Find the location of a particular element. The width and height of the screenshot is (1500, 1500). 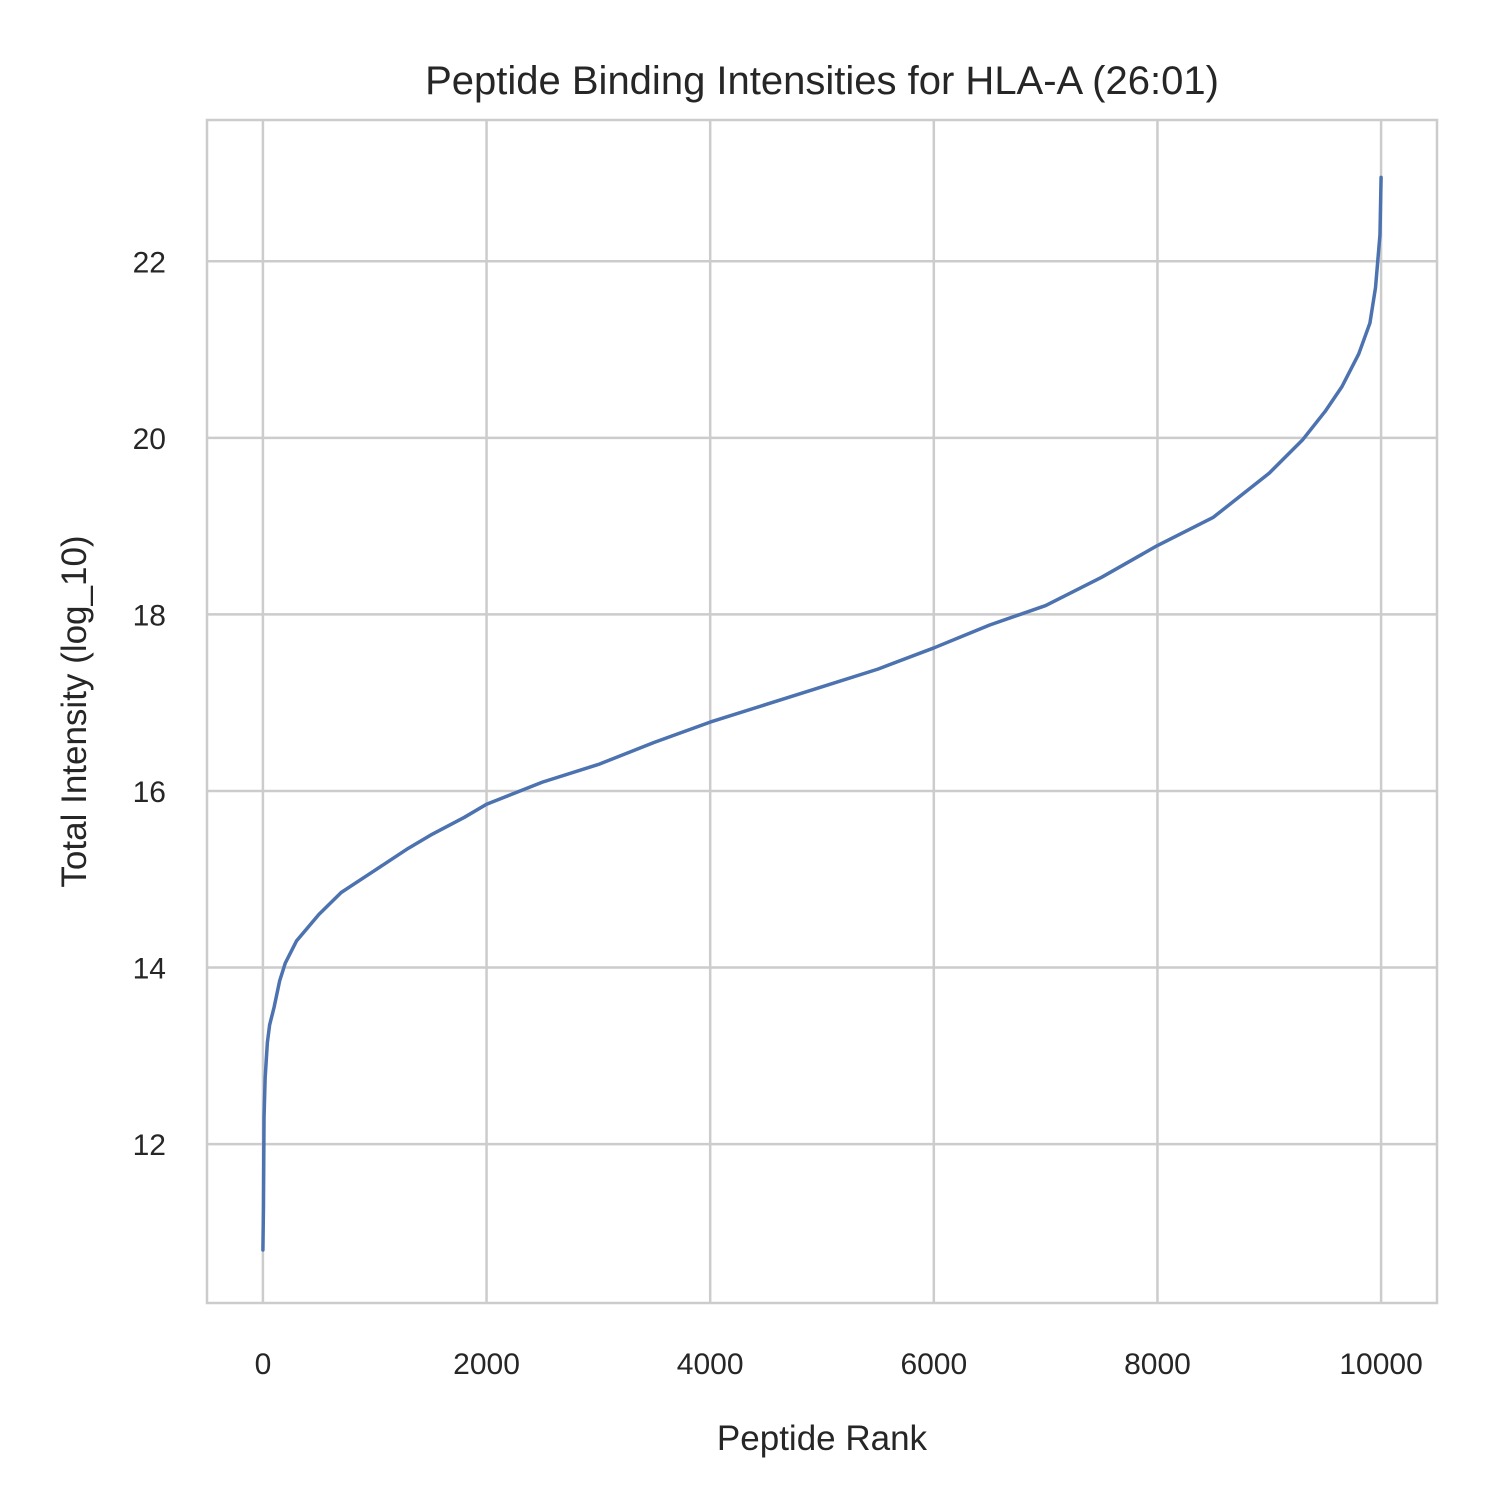

y-tick-label: 18 is located at coordinates (149, 615).